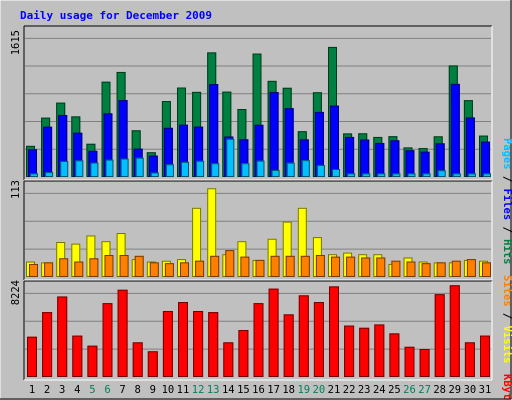  I want to click on x-tick-label: 8, so click(138, 390).